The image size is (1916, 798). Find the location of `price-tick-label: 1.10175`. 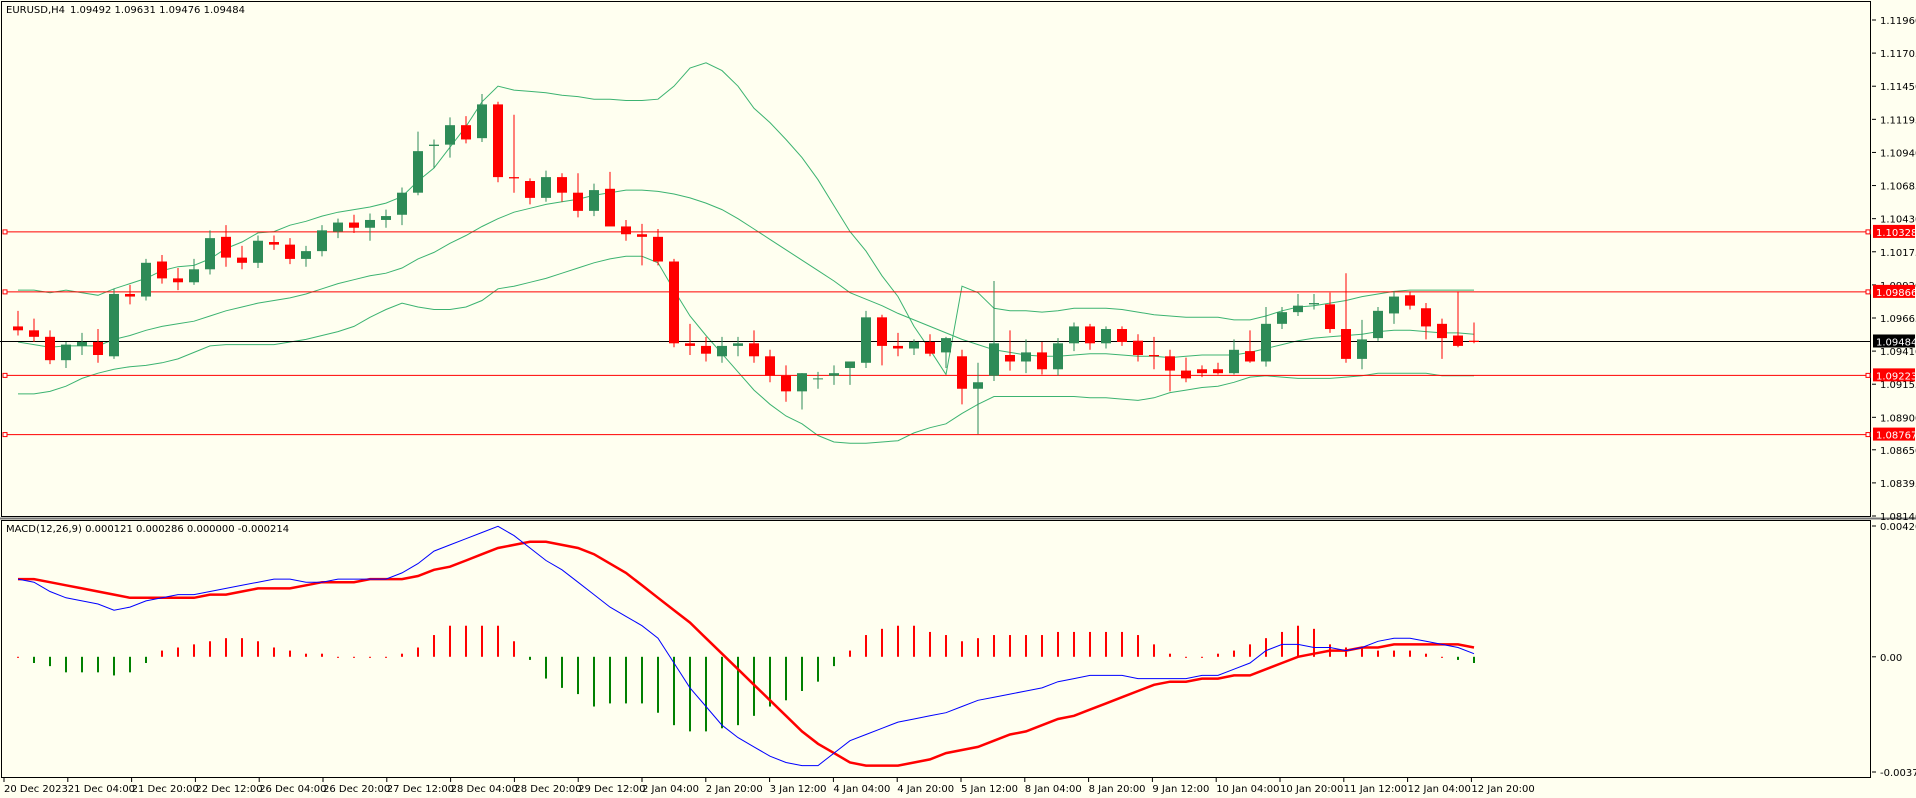

price-tick-label: 1.10175 is located at coordinates (1898, 253).